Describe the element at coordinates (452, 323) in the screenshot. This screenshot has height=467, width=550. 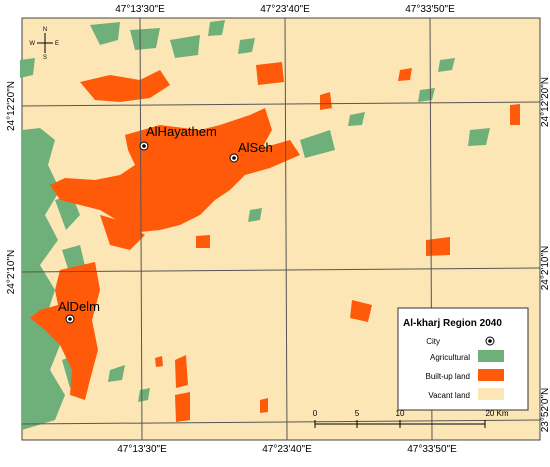
I see `legend-title: Al-kharj Region 2040` at that location.